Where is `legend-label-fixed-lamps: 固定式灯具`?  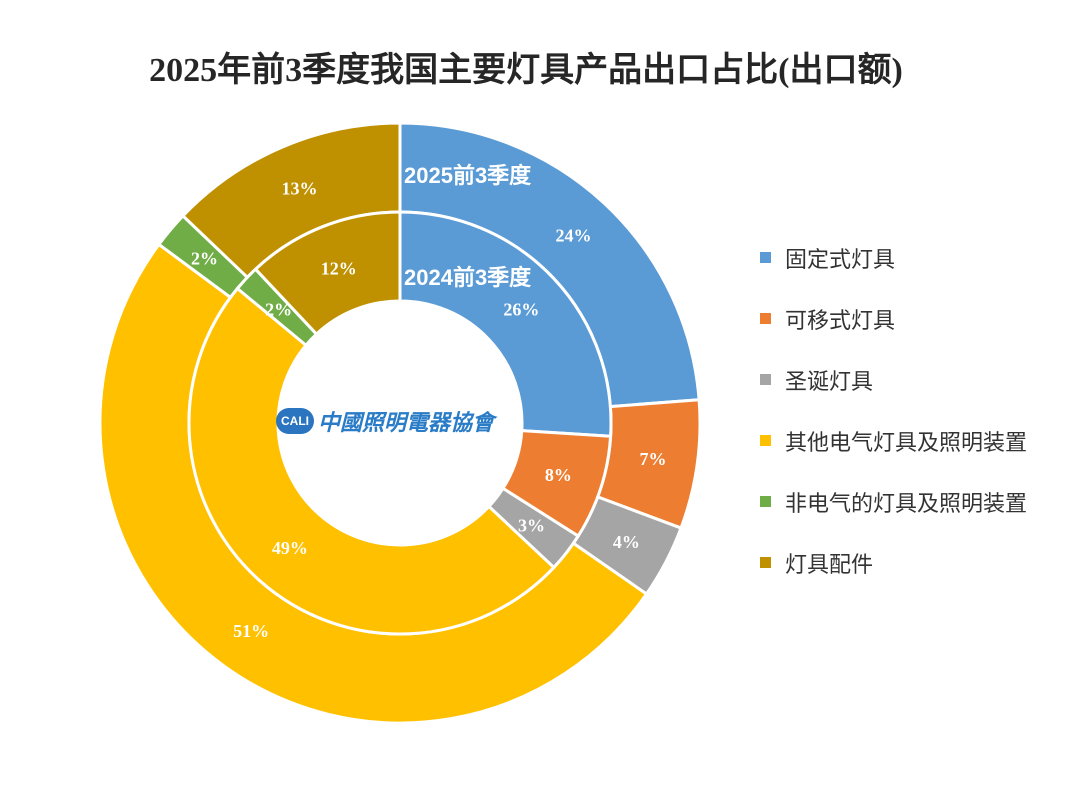 legend-label-fixed-lamps: 固定式灯具 is located at coordinates (840, 259).